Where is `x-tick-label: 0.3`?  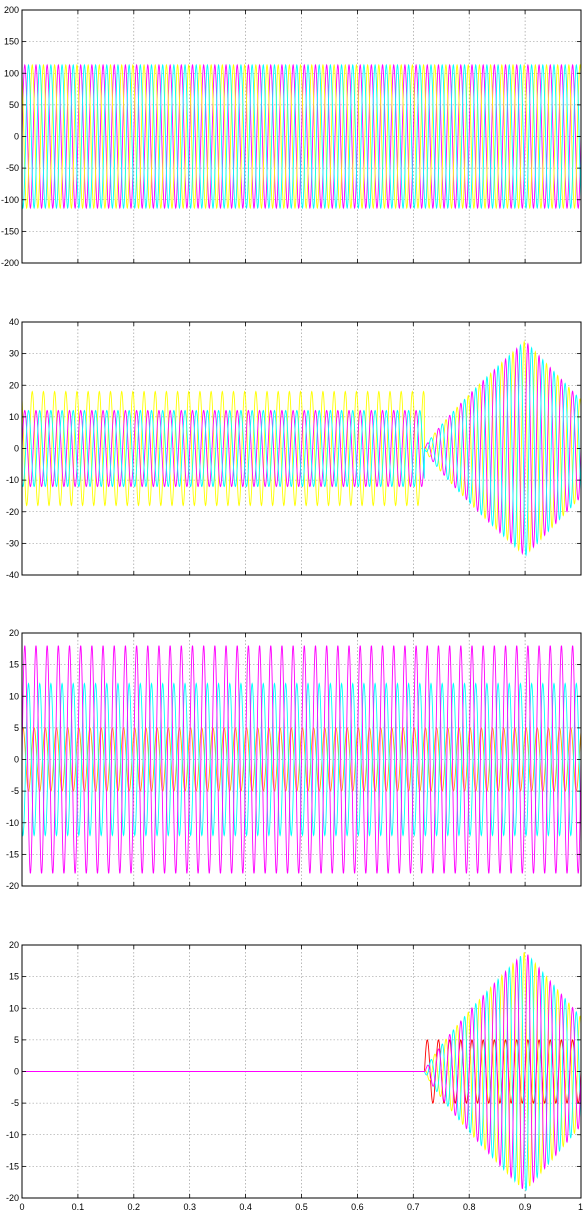
x-tick-label: 0.3 is located at coordinates (189, 1207).